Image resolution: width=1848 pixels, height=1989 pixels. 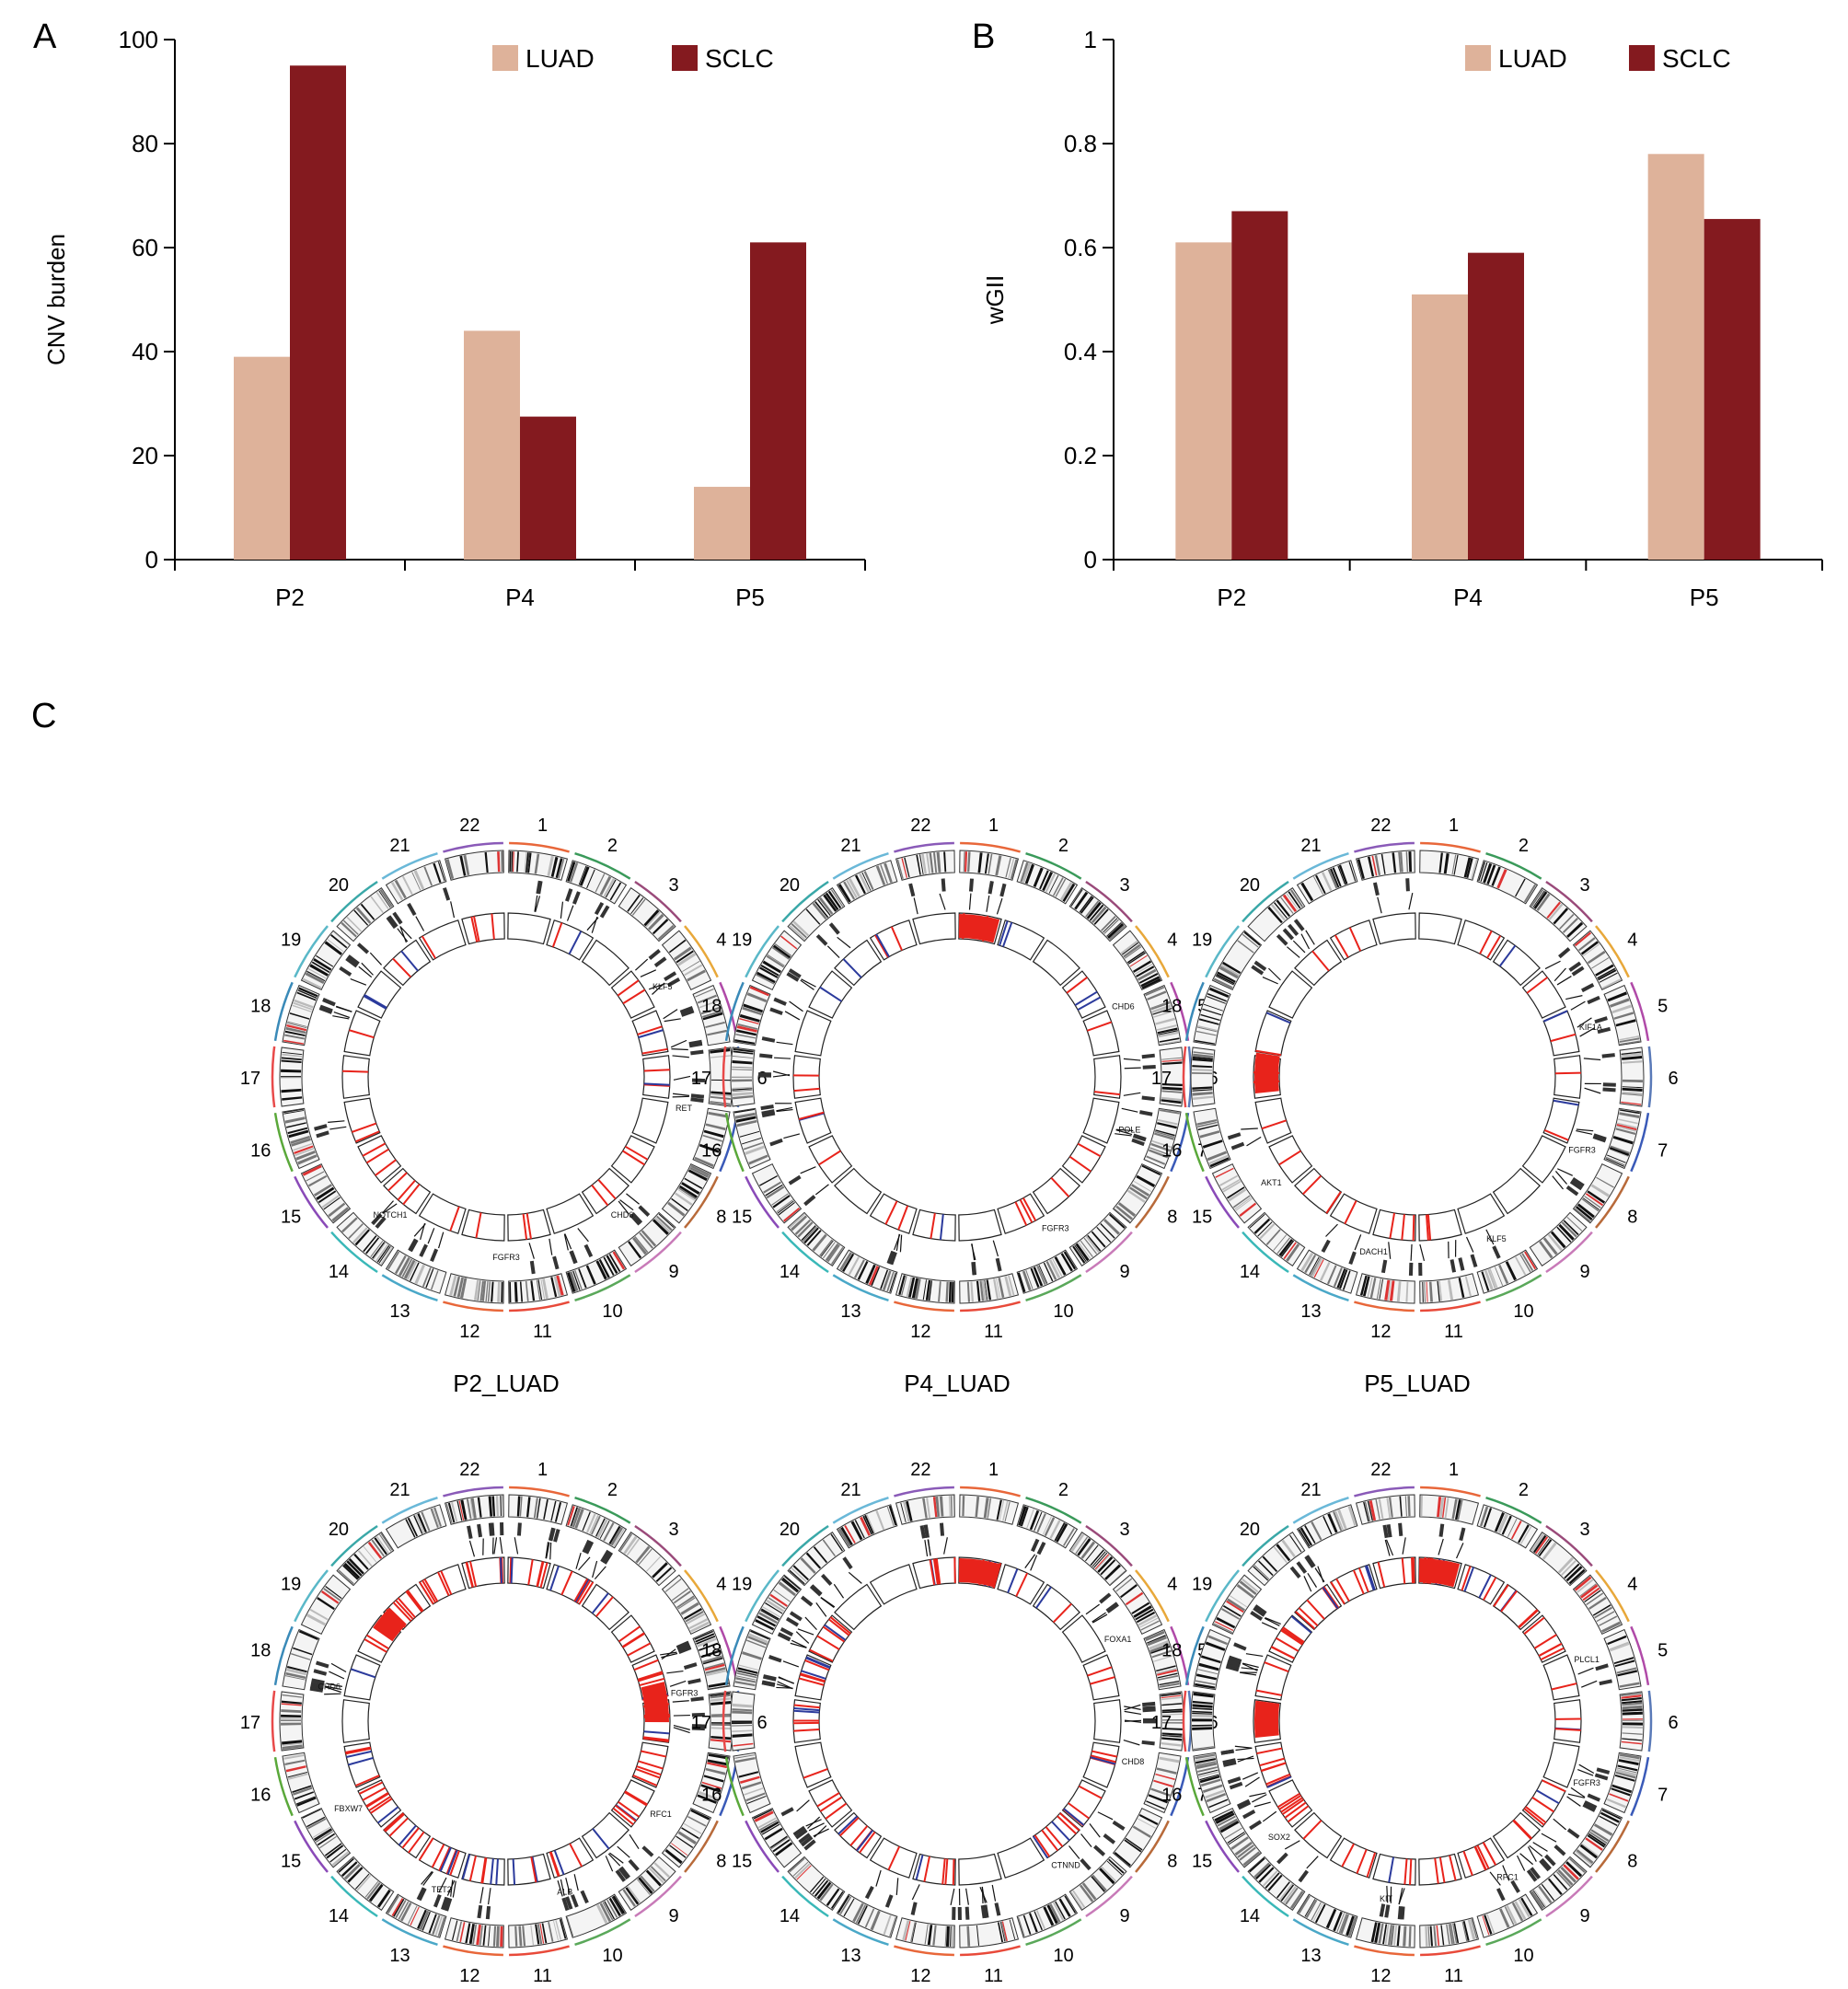 What do you see at coordinates (721, 1861) in the screenshot?
I see `chromosome-label: 8` at bounding box center [721, 1861].